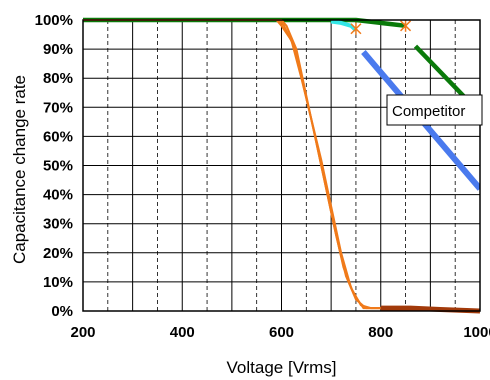  I want to click on y-tick-label: 20%, so click(58, 253).